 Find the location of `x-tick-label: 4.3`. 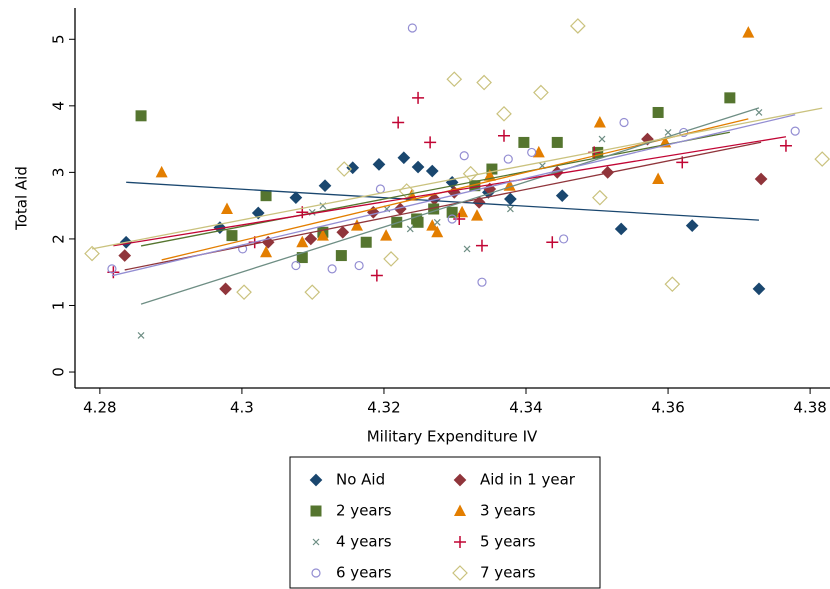

x-tick-label: 4.3 is located at coordinates (242, 408).